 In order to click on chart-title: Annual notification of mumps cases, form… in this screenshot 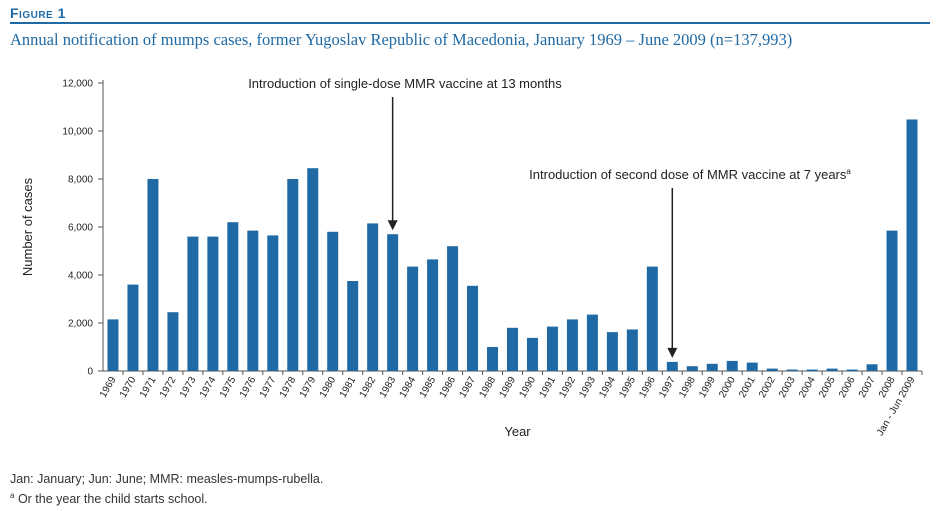, I will do `click(401, 39)`.